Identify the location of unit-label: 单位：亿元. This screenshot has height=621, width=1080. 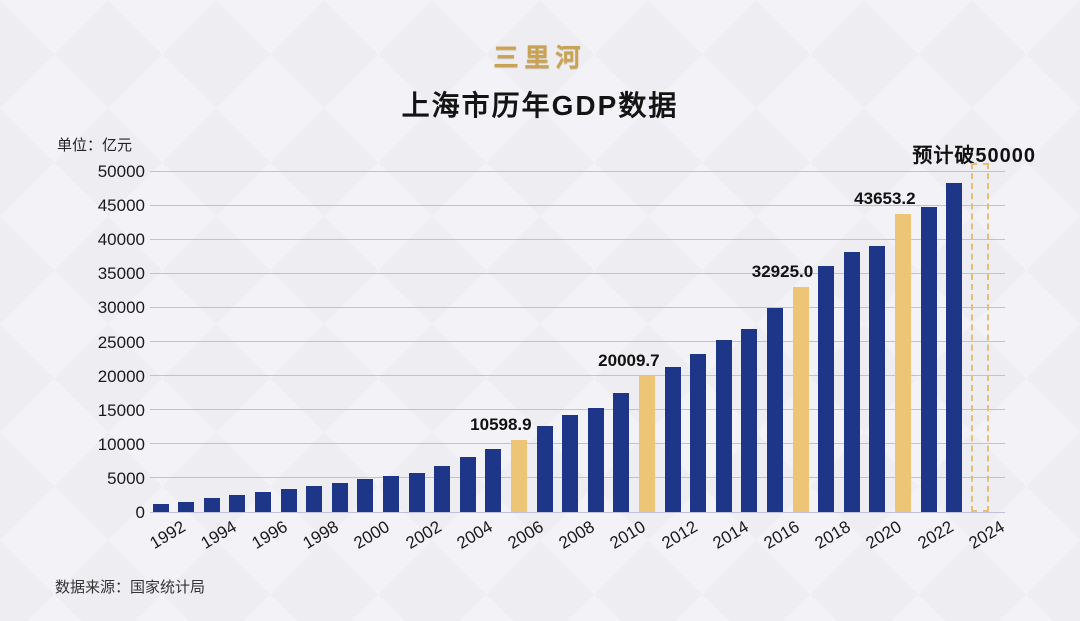
(95, 145).